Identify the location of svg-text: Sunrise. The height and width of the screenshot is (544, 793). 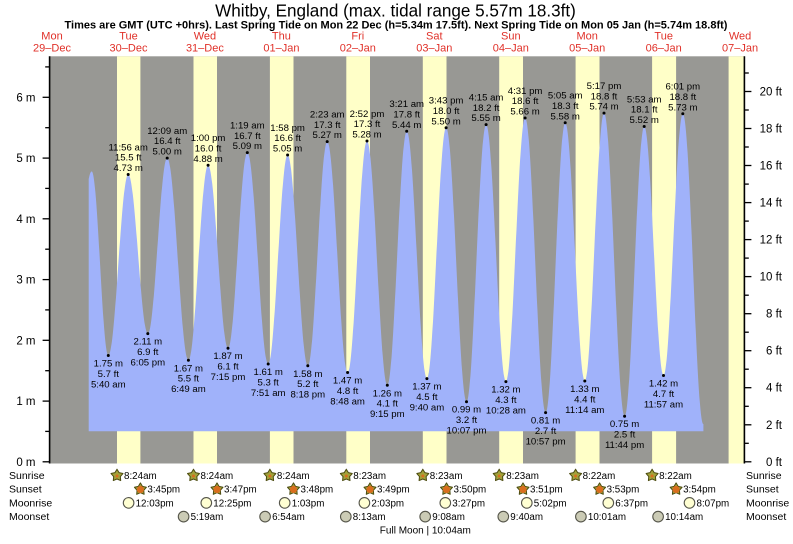
(27, 476).